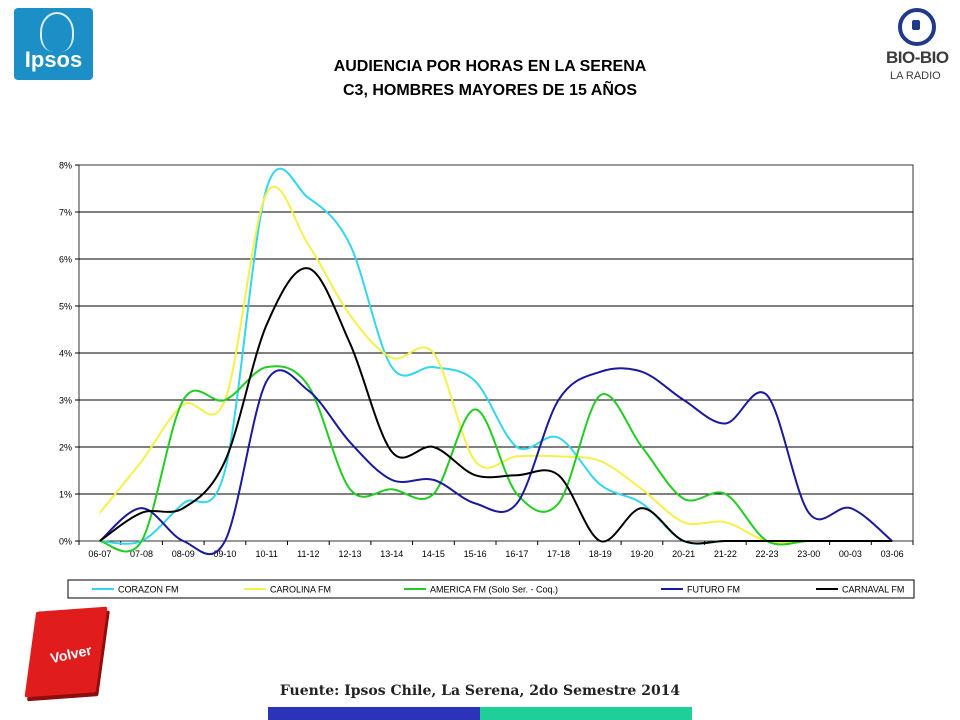 The width and height of the screenshot is (960, 720). I want to click on x-tick-label: 13-14, so click(391, 554).